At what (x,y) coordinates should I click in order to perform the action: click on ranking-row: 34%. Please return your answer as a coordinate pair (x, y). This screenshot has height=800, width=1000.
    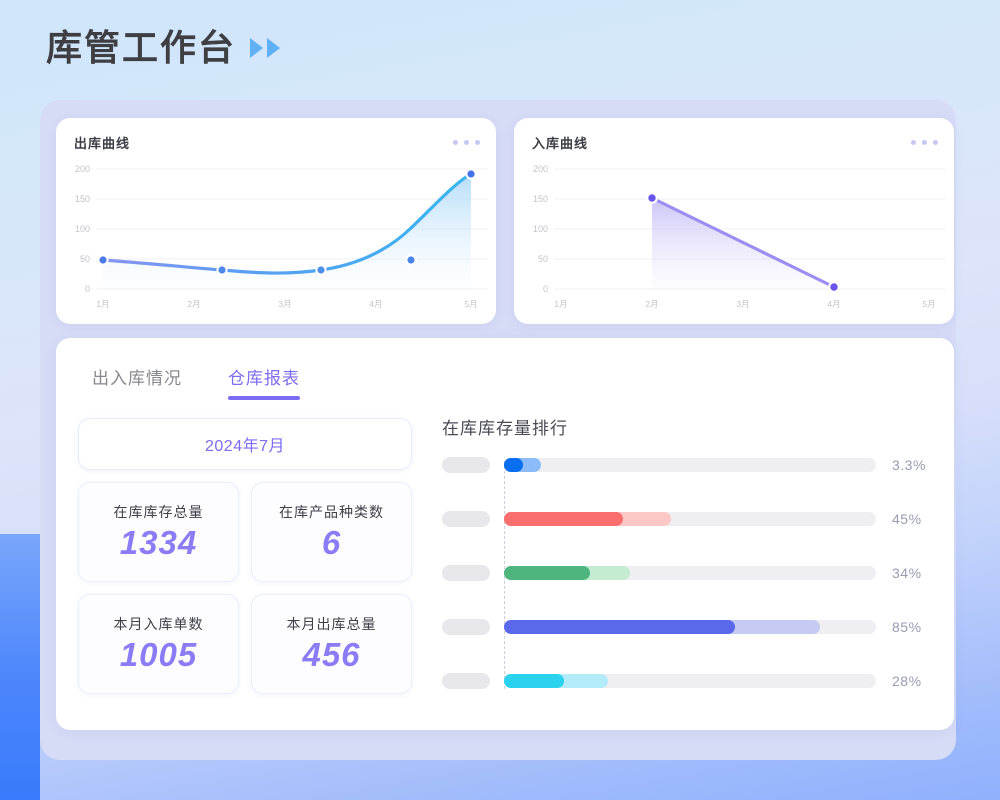
    Looking at the image, I should click on (687, 573).